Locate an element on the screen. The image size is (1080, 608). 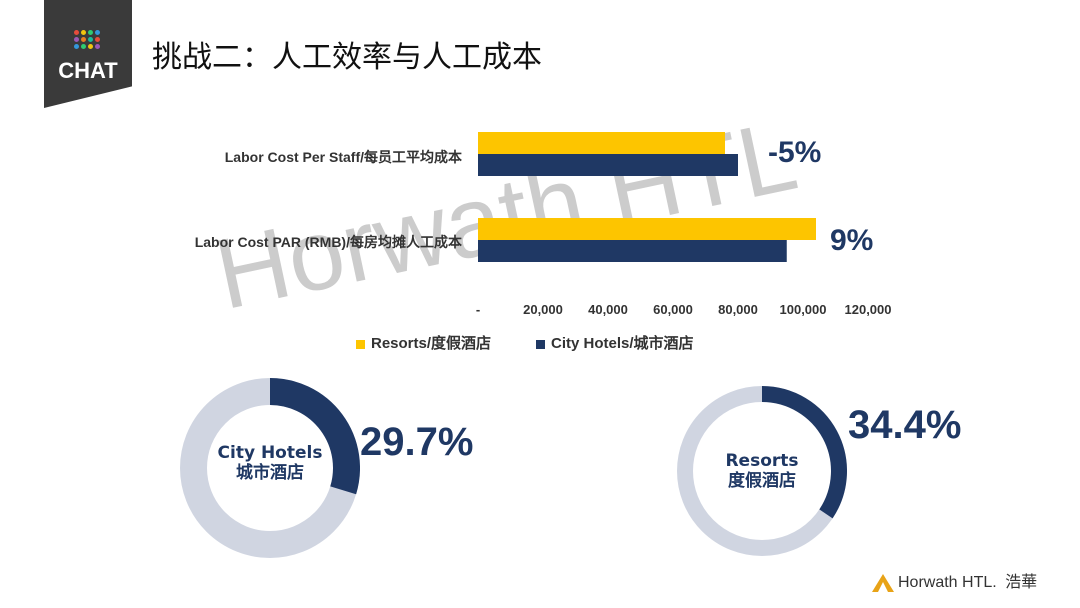
annotation-par: 9% is located at coordinates (852, 240).